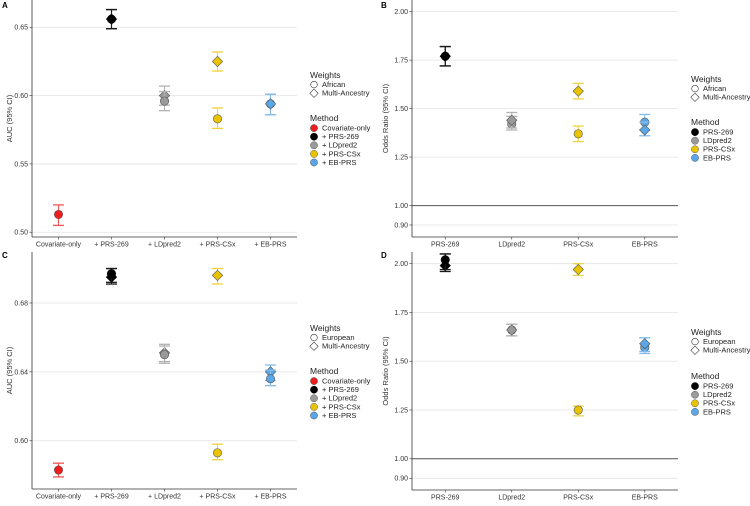 This screenshot has height=506, width=750. What do you see at coordinates (59, 245) in the screenshot?
I see `x-tick-label: Covariate-only` at bounding box center [59, 245].